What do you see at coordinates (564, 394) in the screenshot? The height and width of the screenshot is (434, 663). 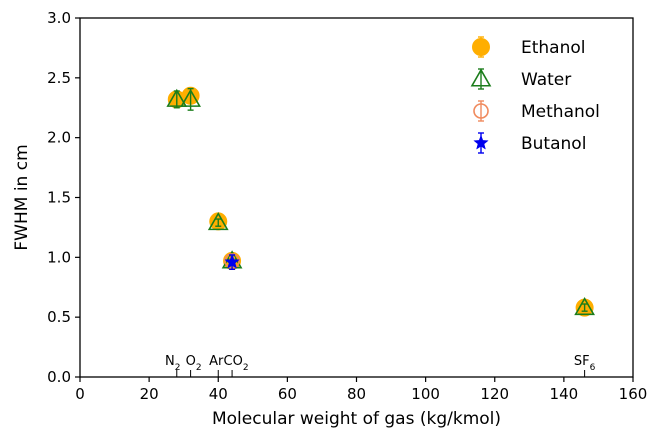 I see `x-tick-label: 140` at bounding box center [564, 394].